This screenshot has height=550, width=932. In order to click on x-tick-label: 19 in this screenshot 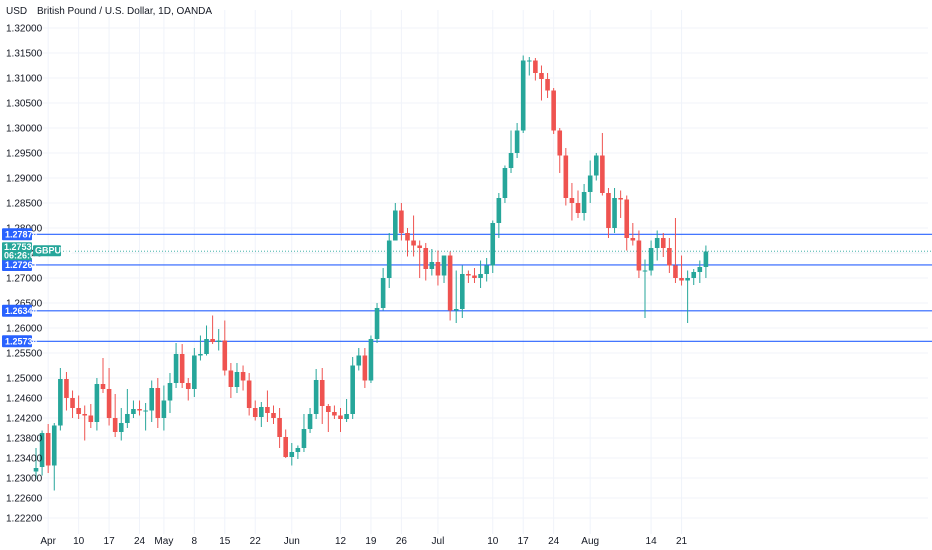, I will do `click(371, 541)`.